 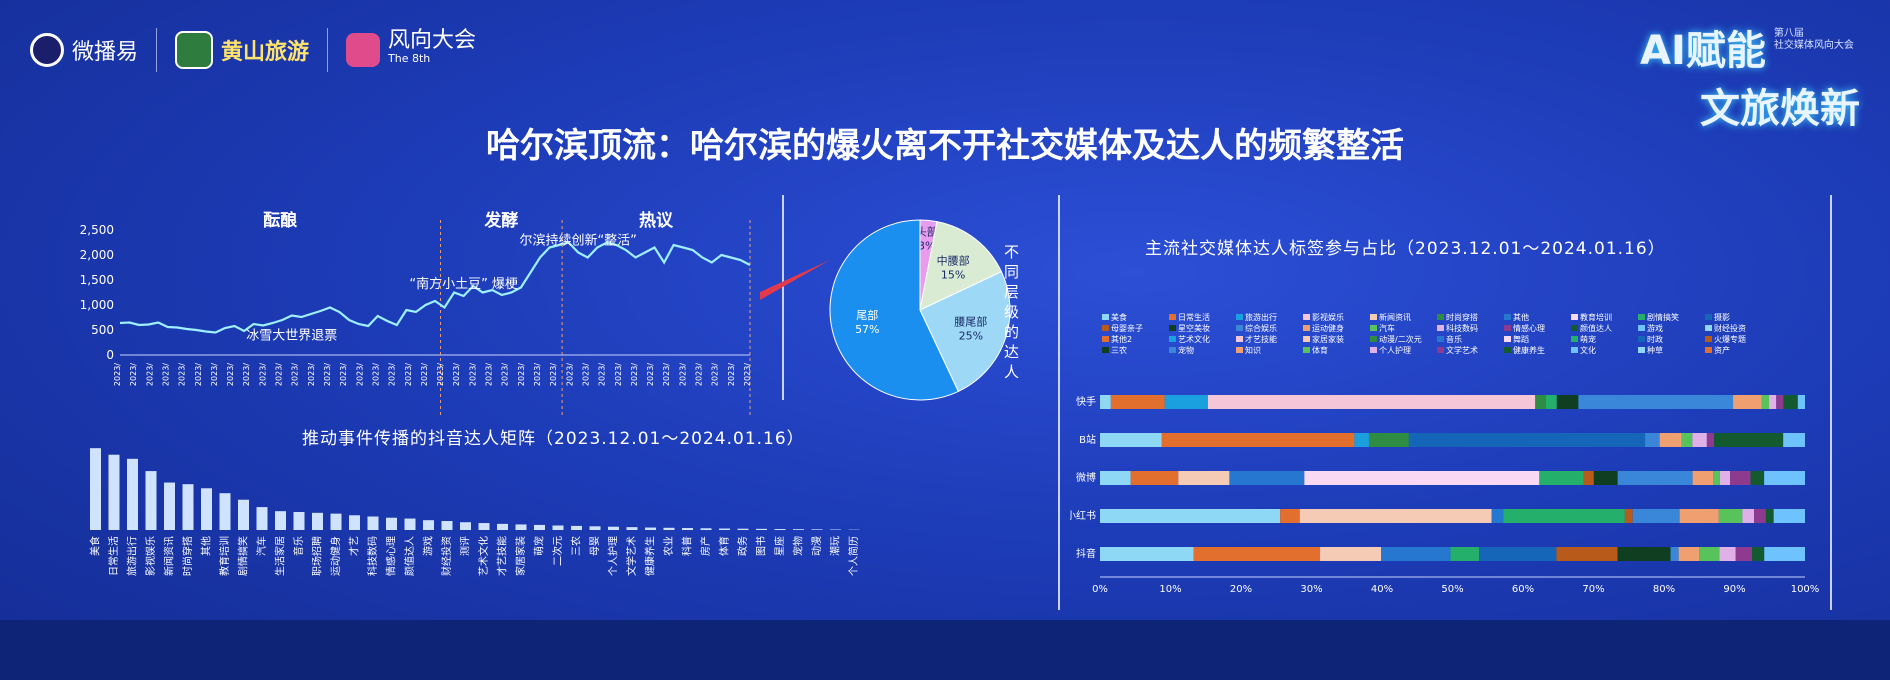 What do you see at coordinates (169, 556) in the screenshot?
I see `bar-category-label: 新闻资讯` at bounding box center [169, 556].